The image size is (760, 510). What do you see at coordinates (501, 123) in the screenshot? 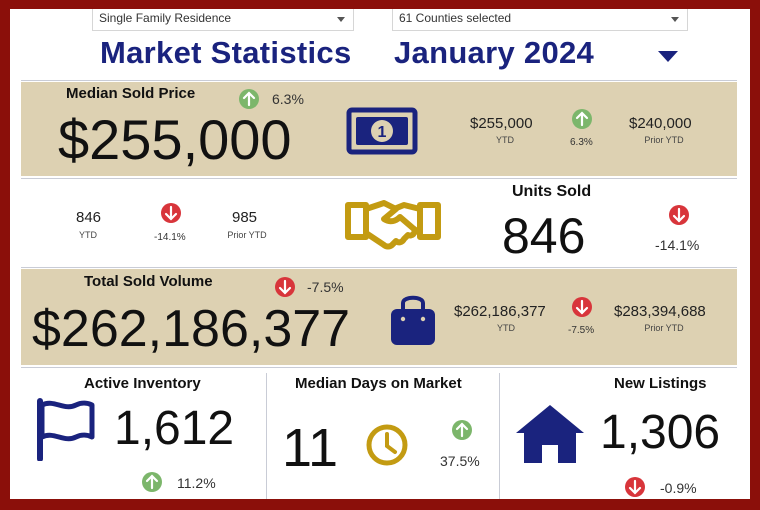
I see `median-price-ytd-value: $255,000` at bounding box center [501, 123].